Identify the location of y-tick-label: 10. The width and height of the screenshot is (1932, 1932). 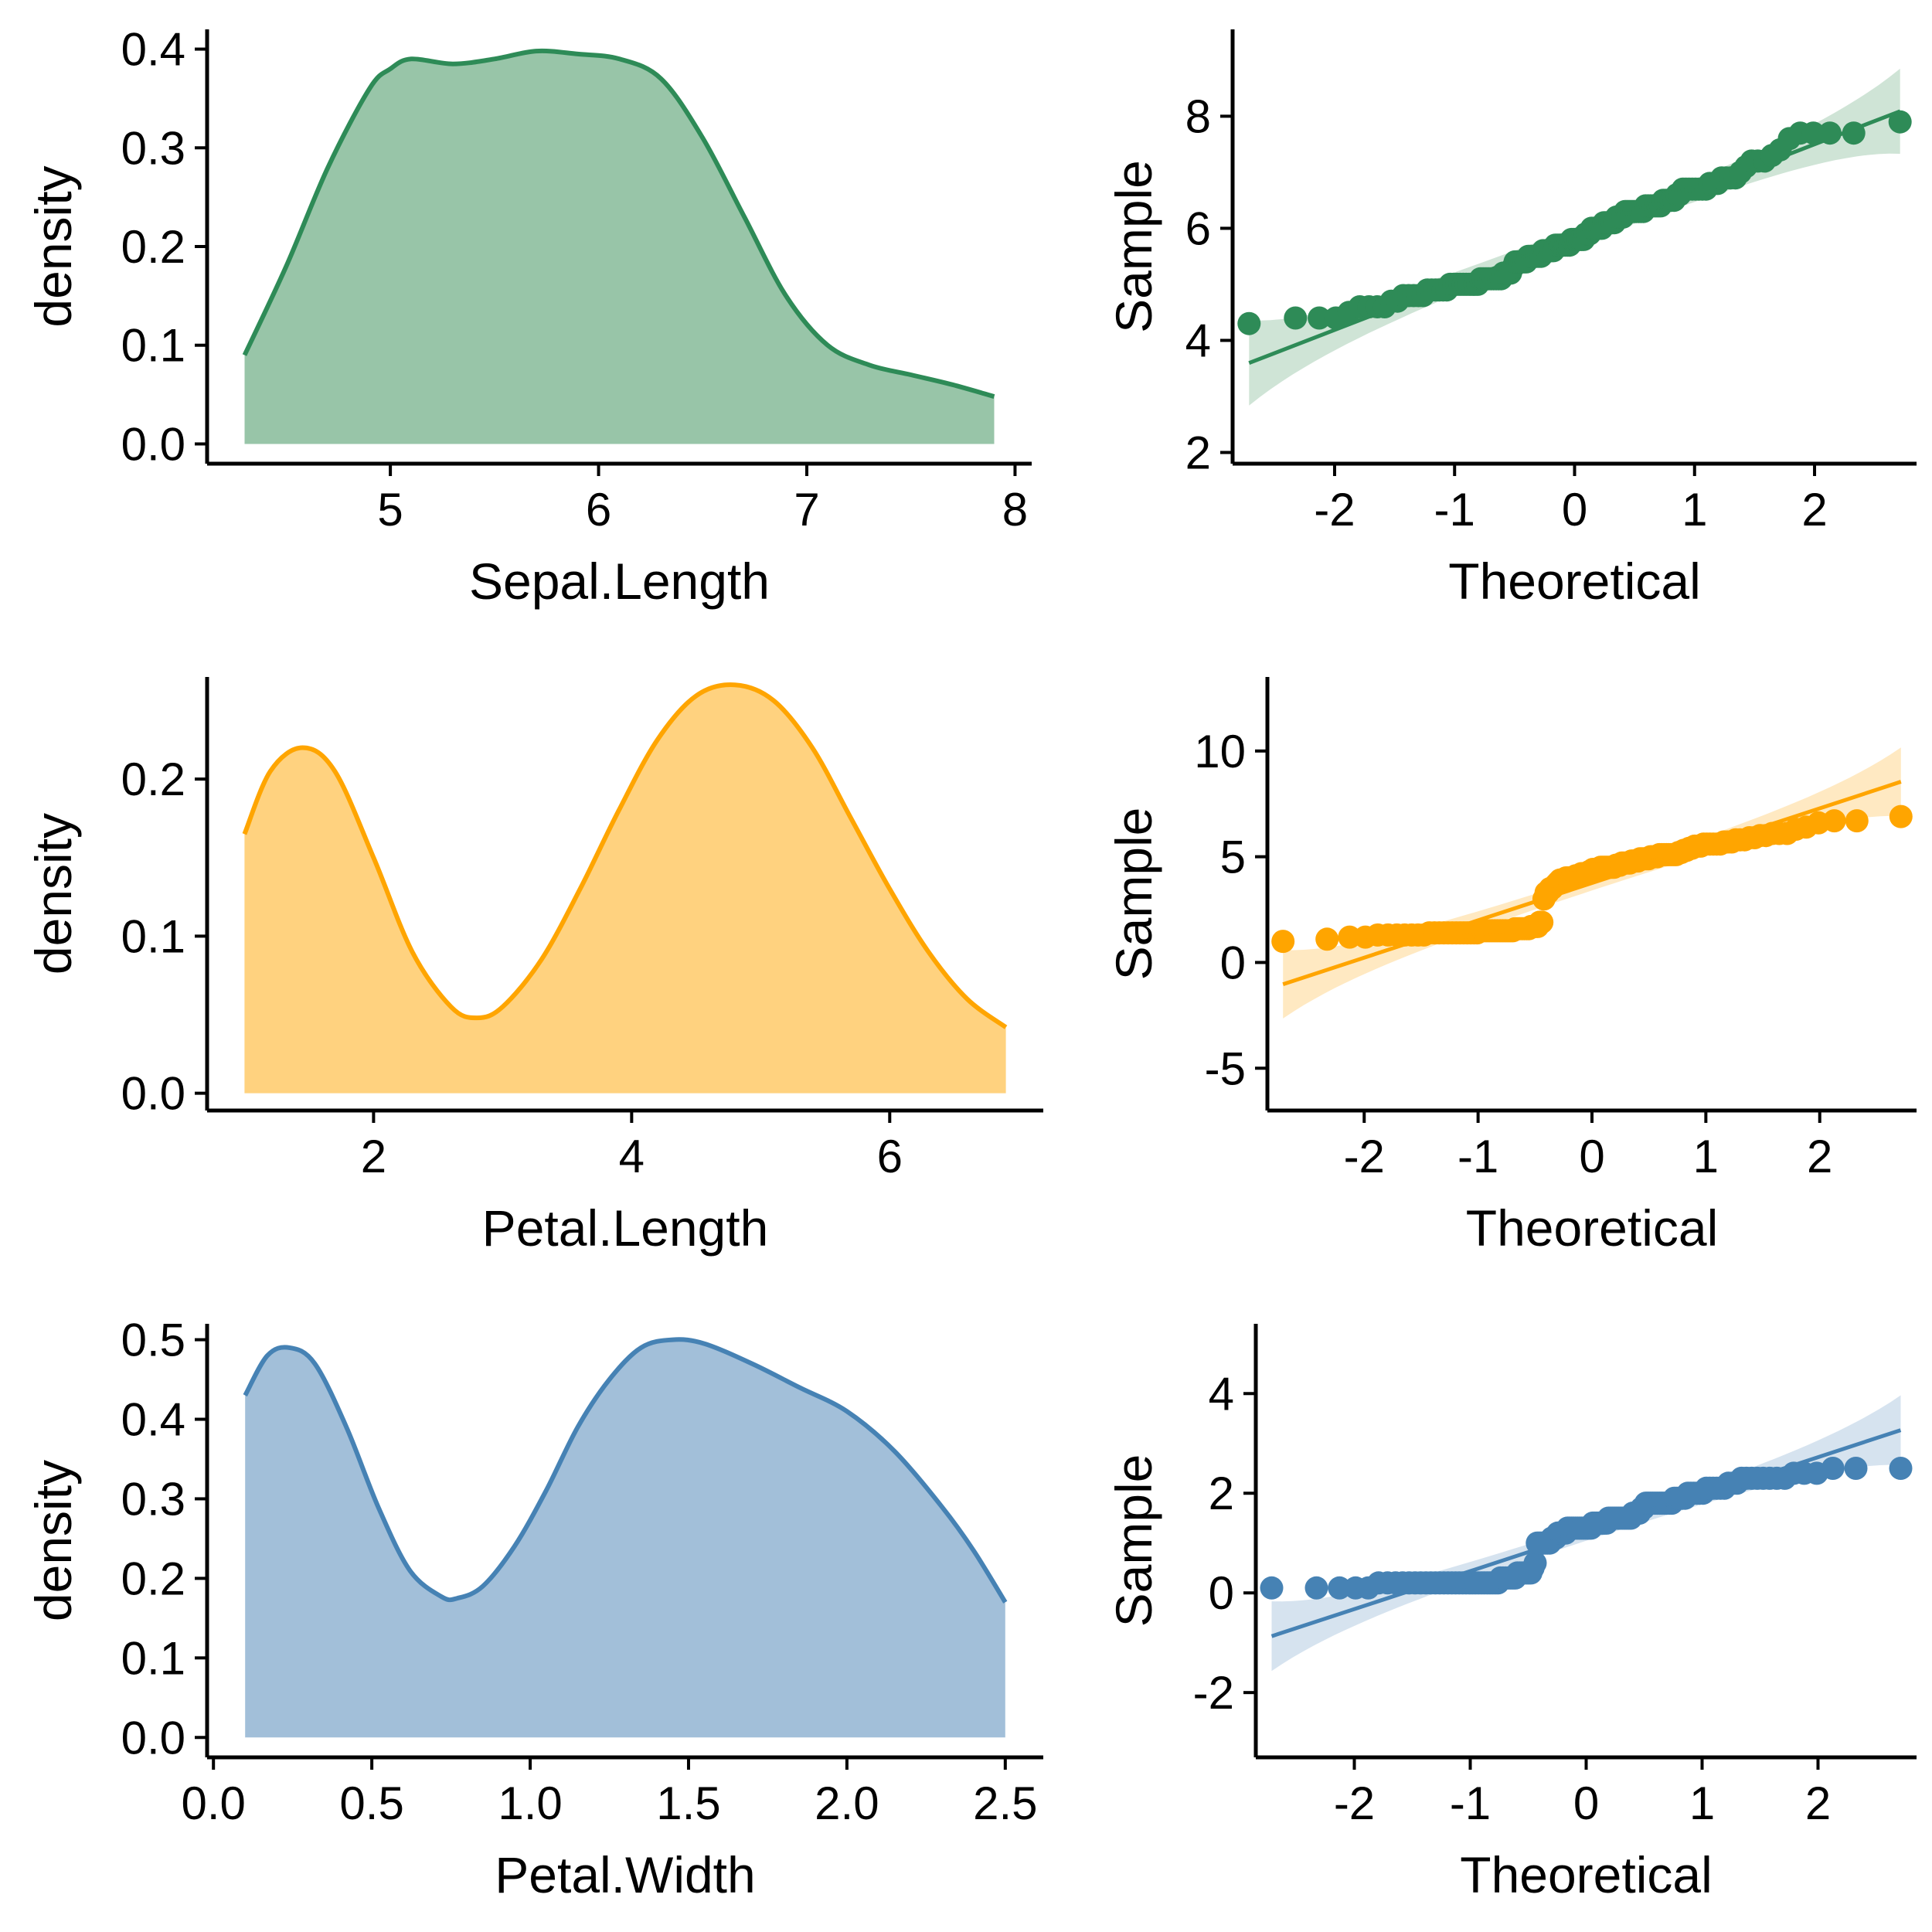
(1220, 752).